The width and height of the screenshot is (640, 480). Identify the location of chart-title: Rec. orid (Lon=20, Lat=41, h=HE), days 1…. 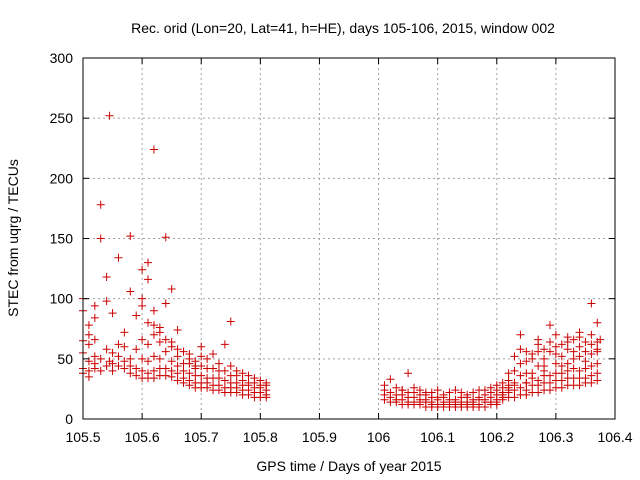
(343, 28).